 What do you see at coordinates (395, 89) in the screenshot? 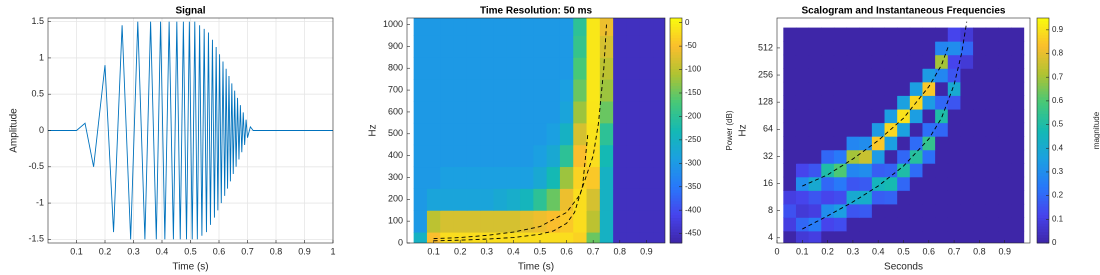
I see `y-tick-label: 700` at bounding box center [395, 89].